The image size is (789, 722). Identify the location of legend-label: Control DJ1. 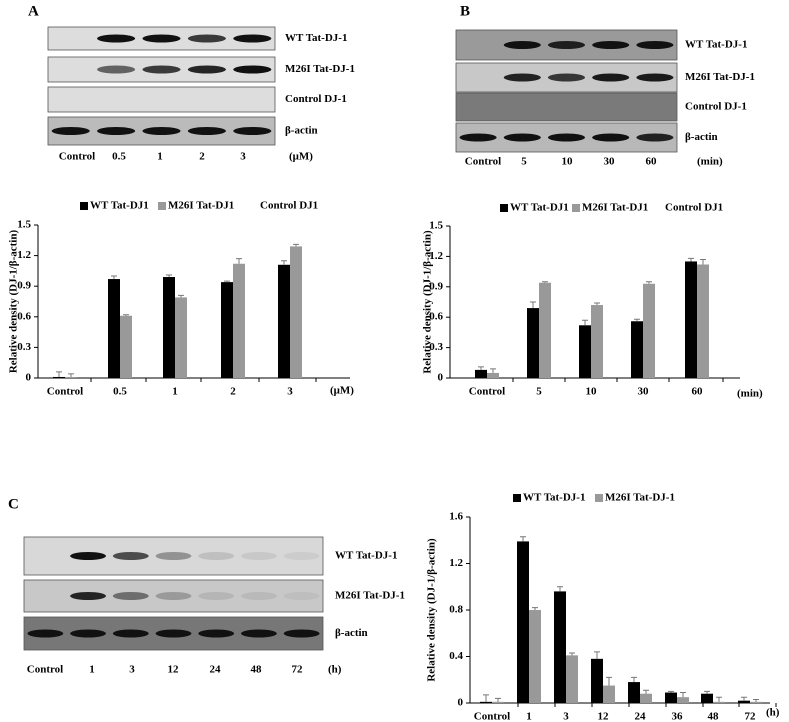
(694, 208).